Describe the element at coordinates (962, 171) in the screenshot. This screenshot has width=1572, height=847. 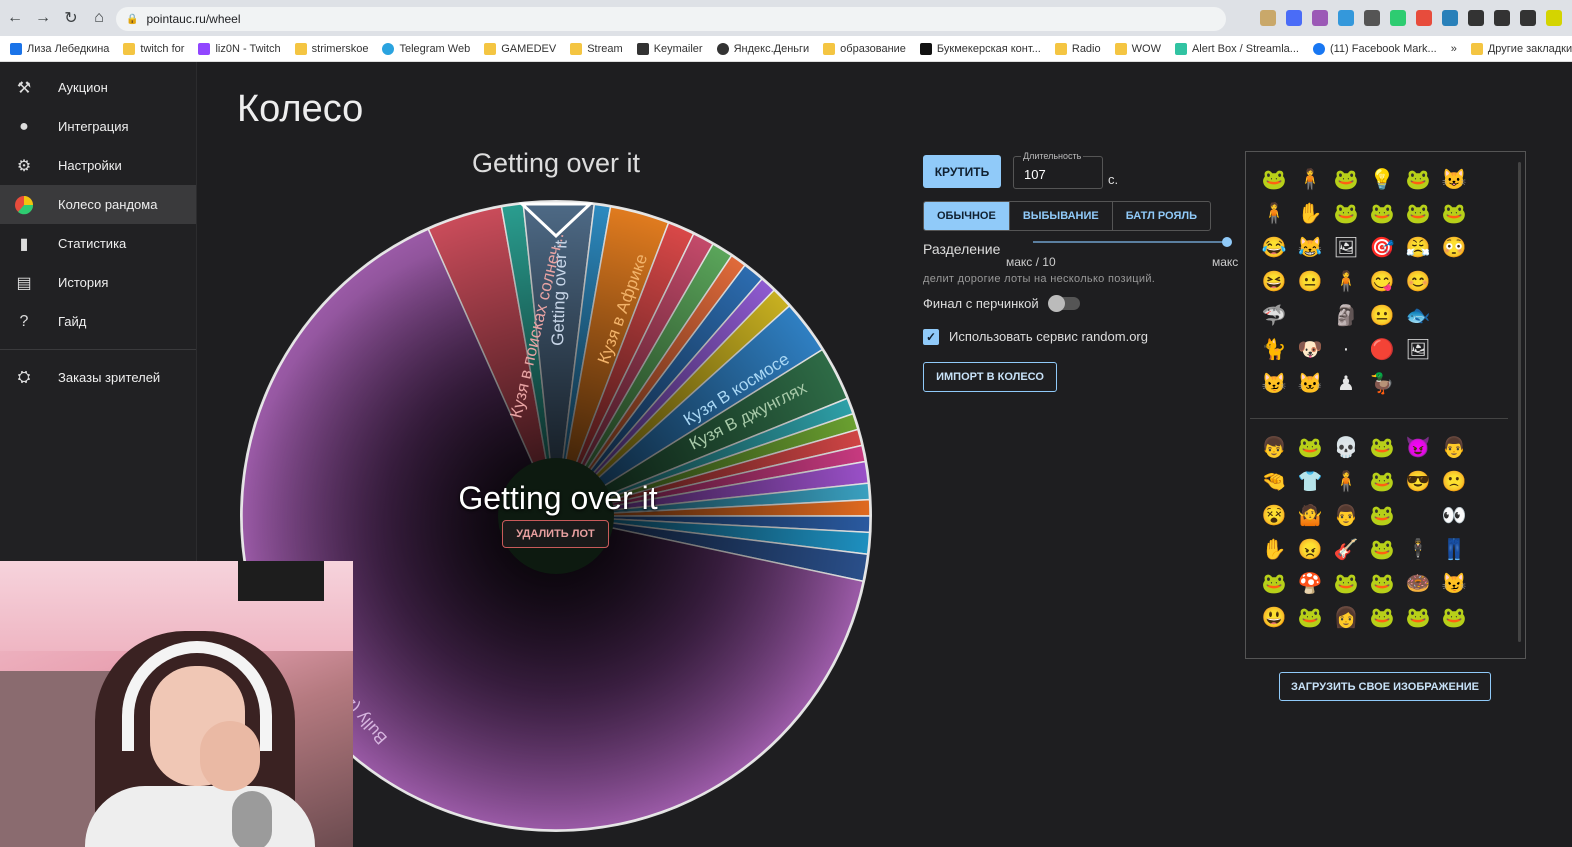
I see `spin-button: КРУТИТЬ` at that location.